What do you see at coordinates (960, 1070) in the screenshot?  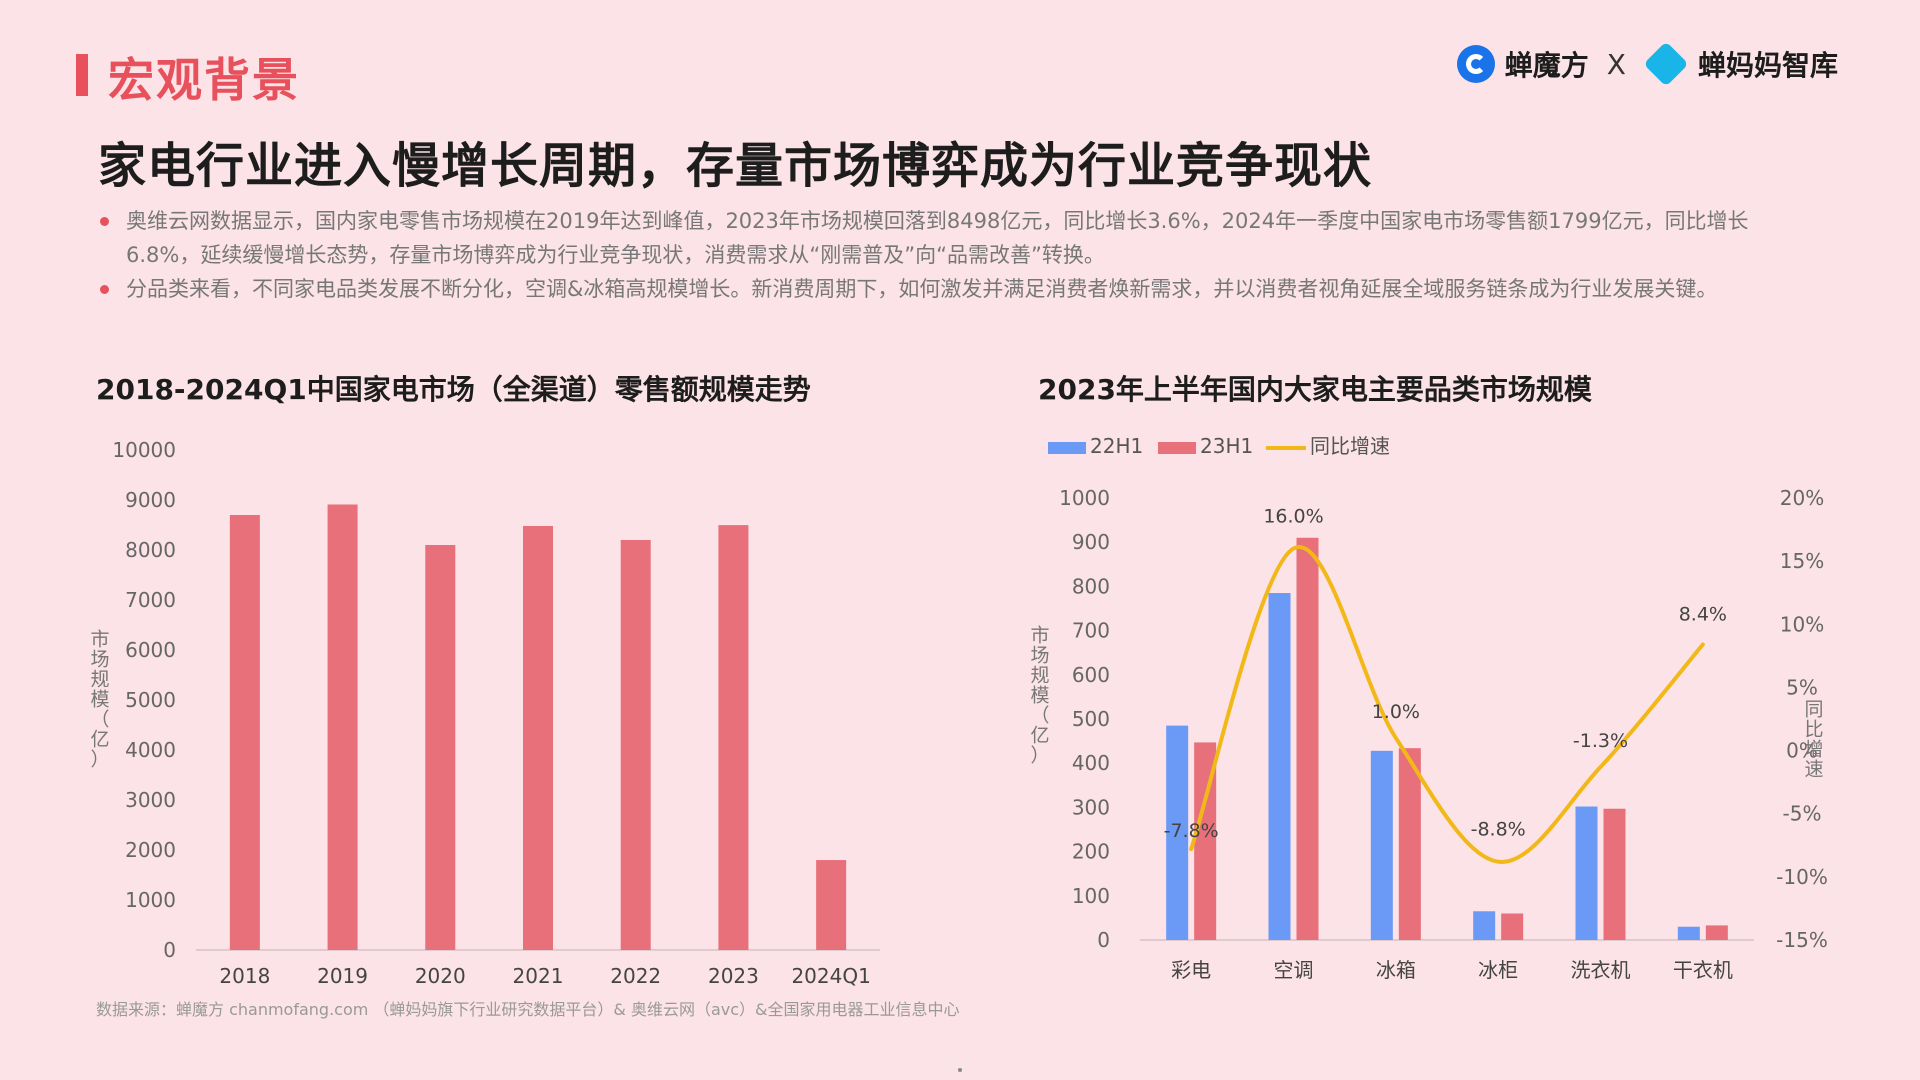 I see `page-indicator-dot` at bounding box center [960, 1070].